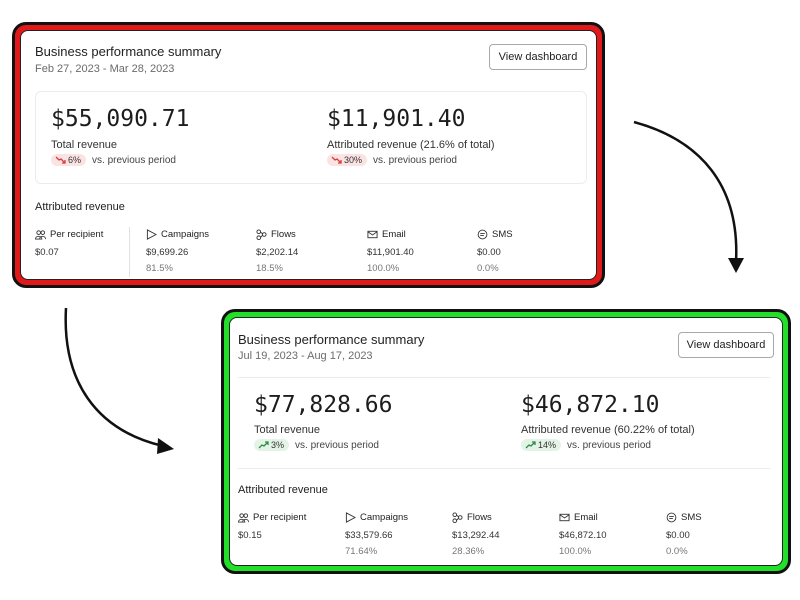 The image size is (800, 600). What do you see at coordinates (278, 445) in the screenshot?
I see `trend-percent: 3%` at bounding box center [278, 445].